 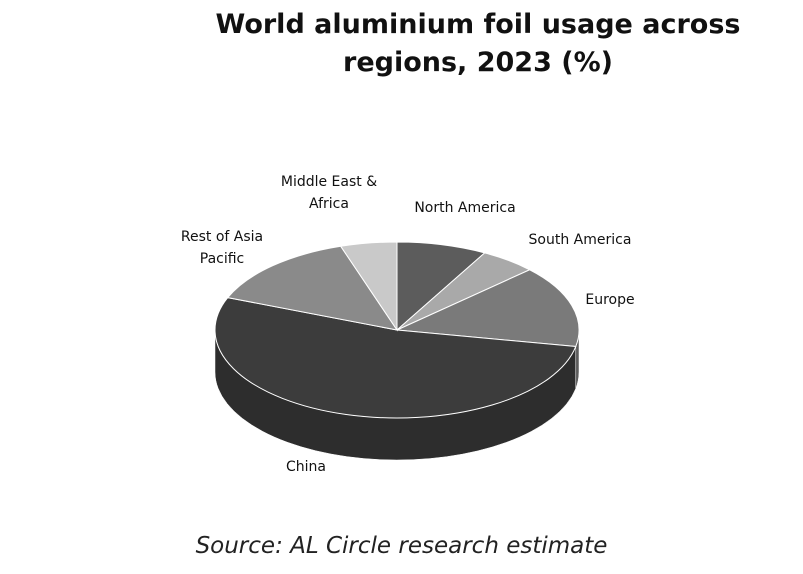 What do you see at coordinates (610, 300) in the screenshot?
I see `slice-label: Europe` at bounding box center [610, 300].